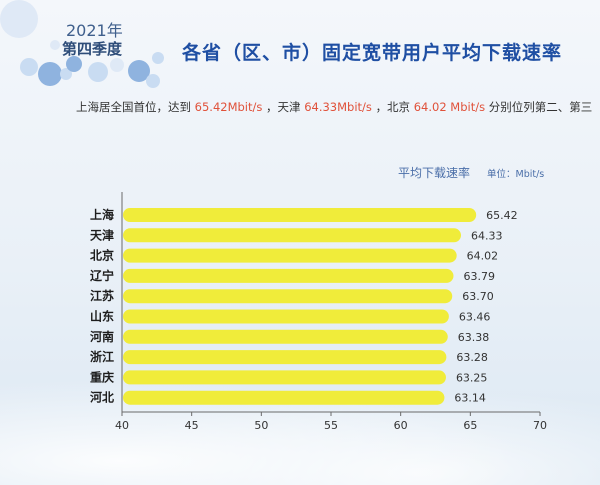  What do you see at coordinates (338, 107) in the screenshot?
I see `subtitle-value-tianjin: 64.33Mbit/s` at bounding box center [338, 107].